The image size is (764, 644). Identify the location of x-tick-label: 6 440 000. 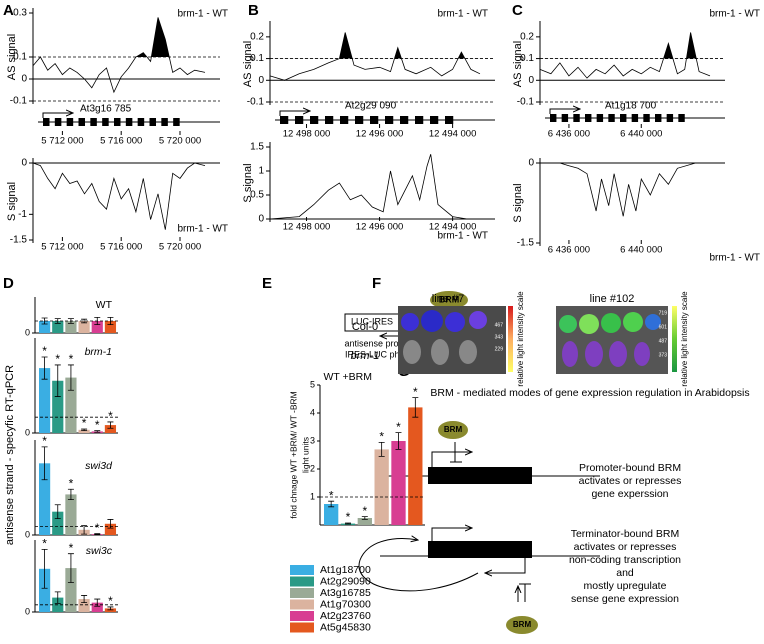
(641, 250).